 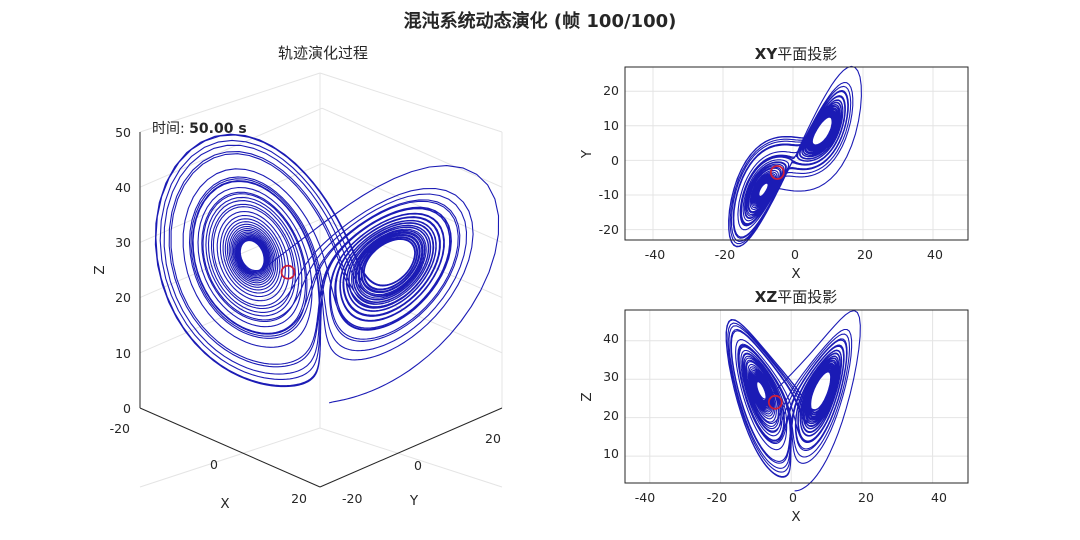 What do you see at coordinates (123, 242) in the screenshot?
I see `z-tick-30: 30` at bounding box center [123, 242].